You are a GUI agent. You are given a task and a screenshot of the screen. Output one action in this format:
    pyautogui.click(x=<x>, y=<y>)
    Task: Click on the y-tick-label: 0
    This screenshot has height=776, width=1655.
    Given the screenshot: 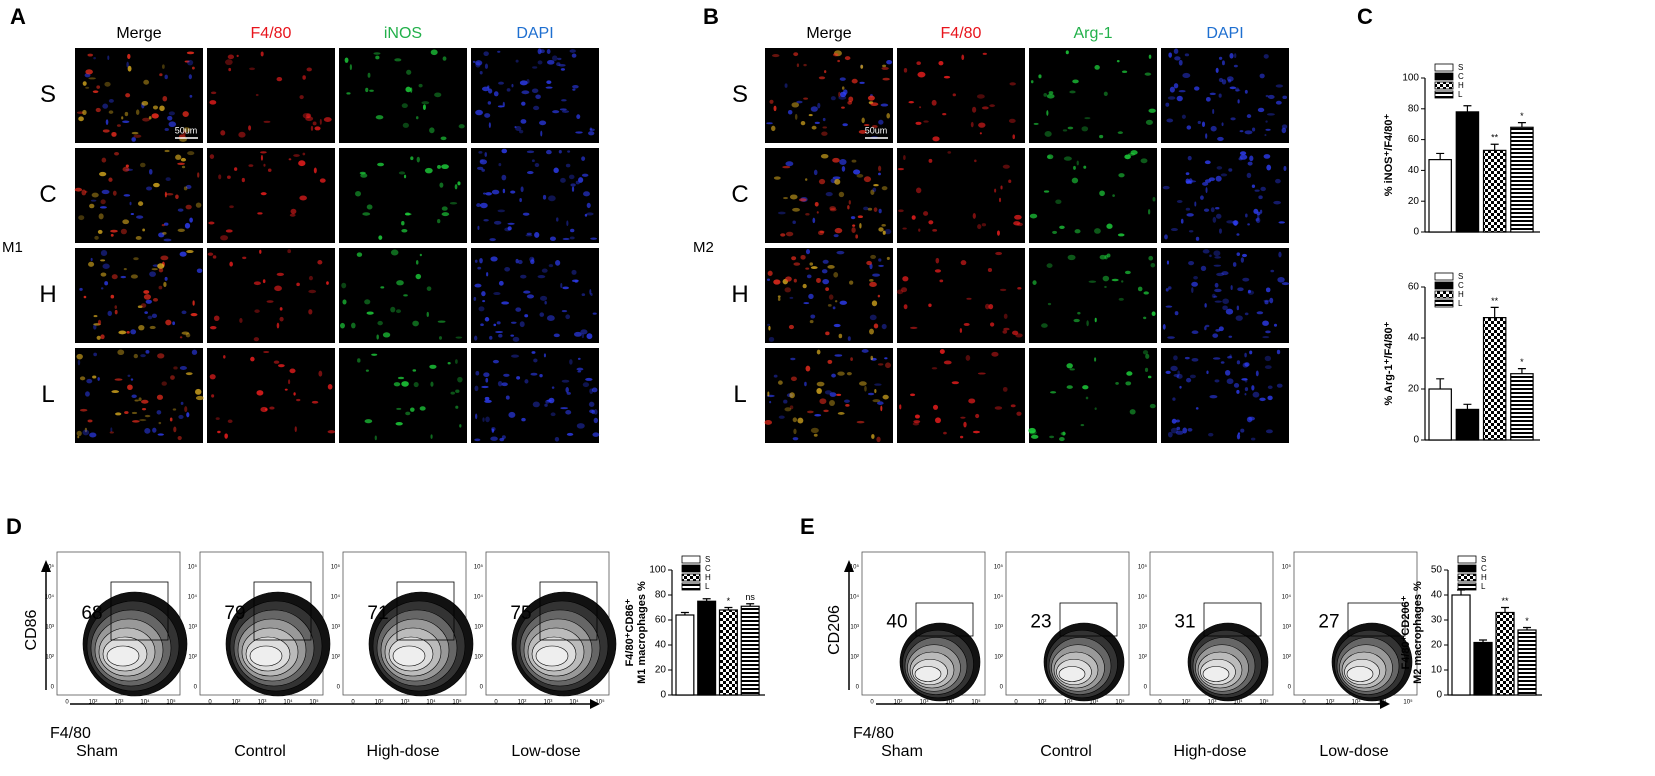 What is the action you would take?
    pyautogui.click(x=1439, y=695)
    